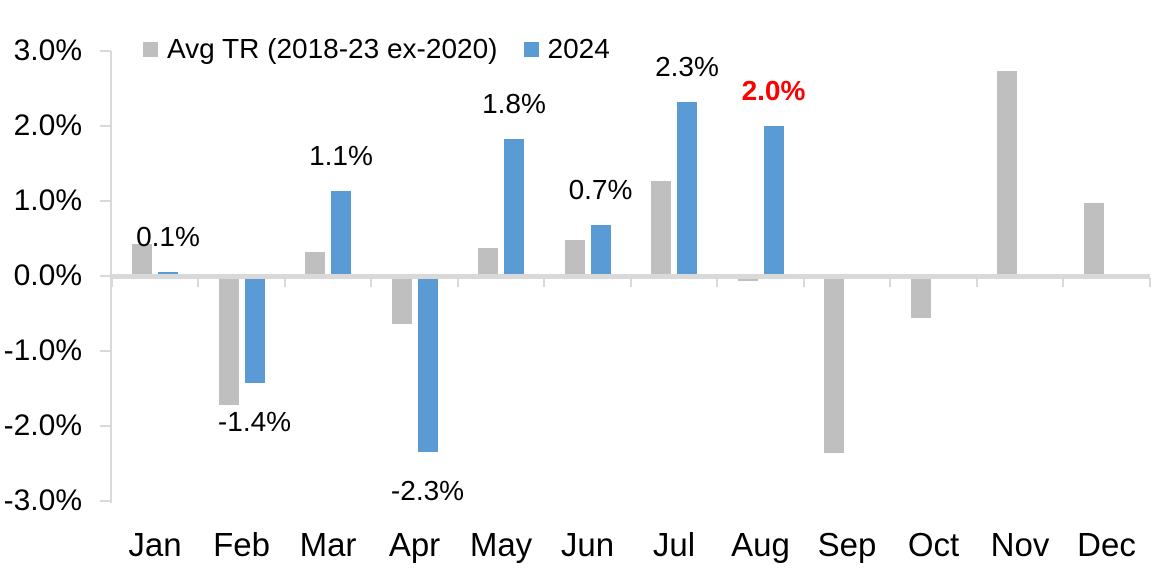 This screenshot has width=1152, height=570. Describe the element at coordinates (254, 330) in the screenshot. I see `bar-2024-feb` at that location.